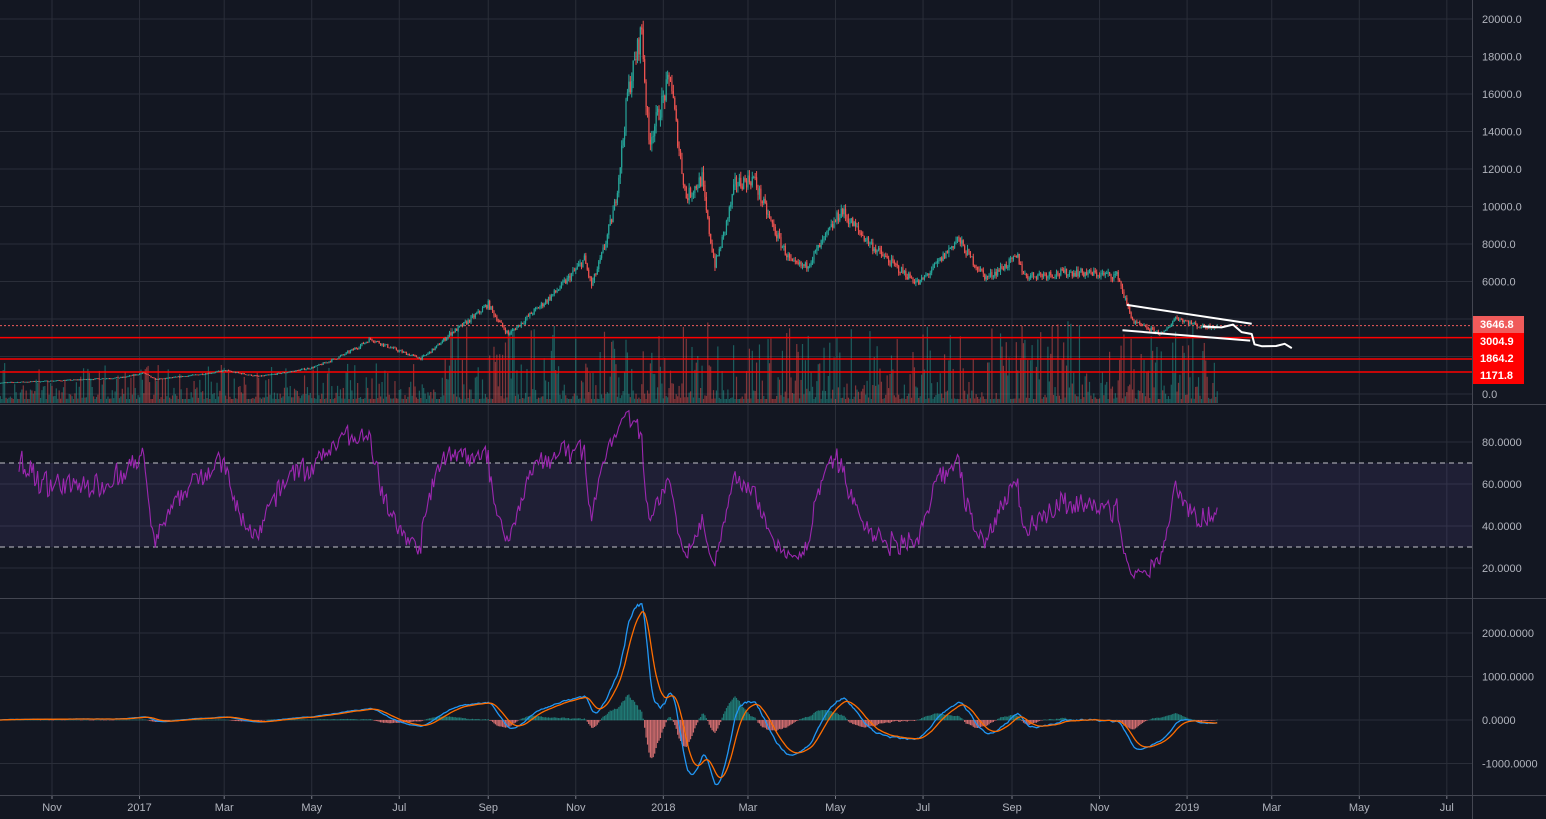 The width and height of the screenshot is (1546, 819). What do you see at coordinates (1186, 335) in the screenshot?
I see `lower-trendline` at bounding box center [1186, 335].